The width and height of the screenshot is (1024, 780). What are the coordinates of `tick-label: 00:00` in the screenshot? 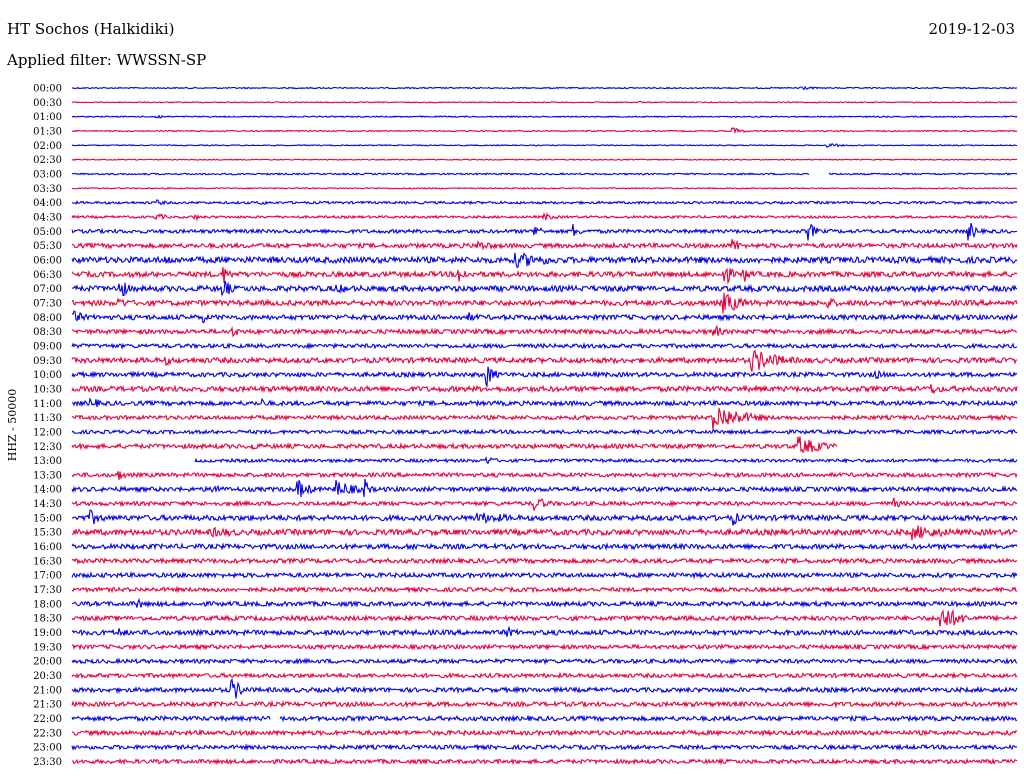 It's located at (47, 89).